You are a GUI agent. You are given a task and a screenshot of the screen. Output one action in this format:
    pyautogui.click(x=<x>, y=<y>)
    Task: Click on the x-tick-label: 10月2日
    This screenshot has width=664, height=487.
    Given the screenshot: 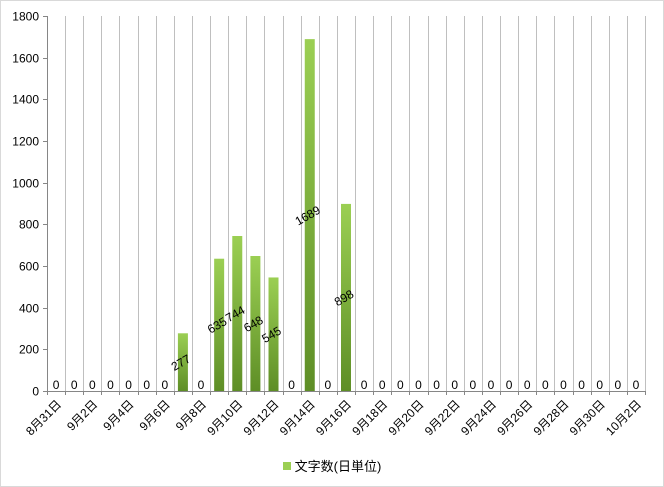 What is the action you would take?
    pyautogui.click(x=623, y=417)
    